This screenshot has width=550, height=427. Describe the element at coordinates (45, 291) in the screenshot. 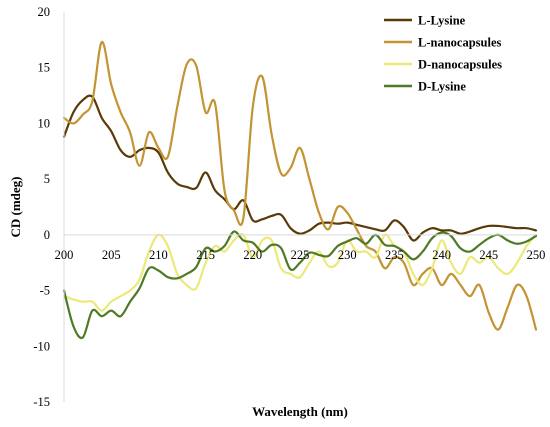

I see `y-tick-label: -5` at that location.